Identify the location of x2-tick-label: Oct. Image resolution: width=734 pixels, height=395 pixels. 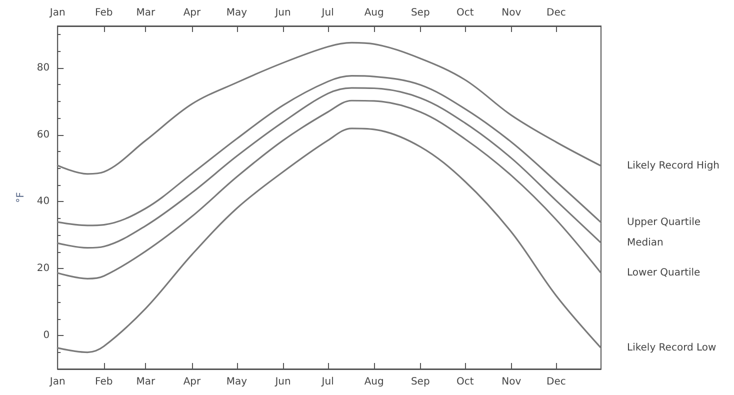
(465, 13).